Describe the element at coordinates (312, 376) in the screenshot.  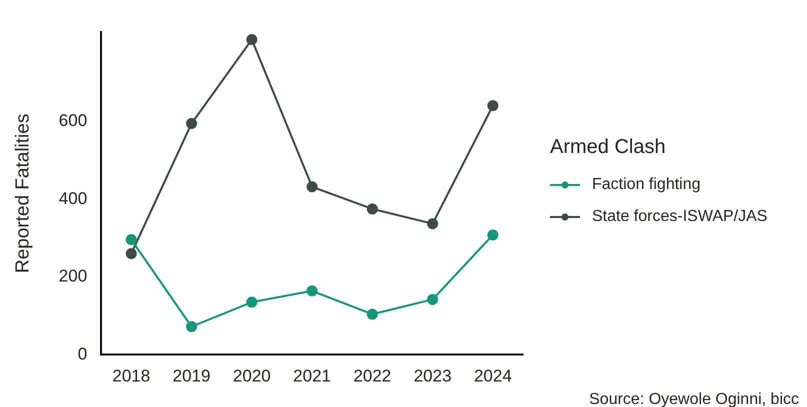
I see `x-tick-label: 2021` at that location.